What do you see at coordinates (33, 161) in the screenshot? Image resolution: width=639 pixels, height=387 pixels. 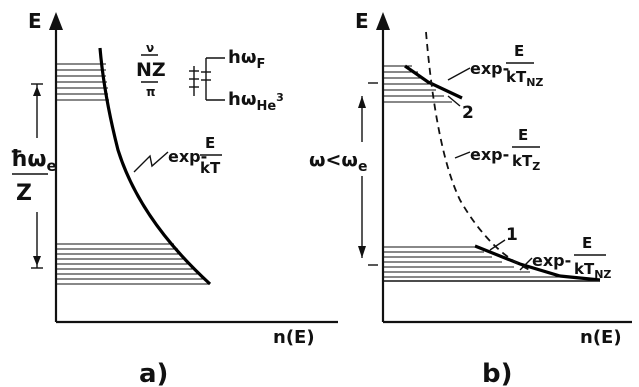 I see `panel-a-gap-label-top: ħωe` at bounding box center [33, 161].